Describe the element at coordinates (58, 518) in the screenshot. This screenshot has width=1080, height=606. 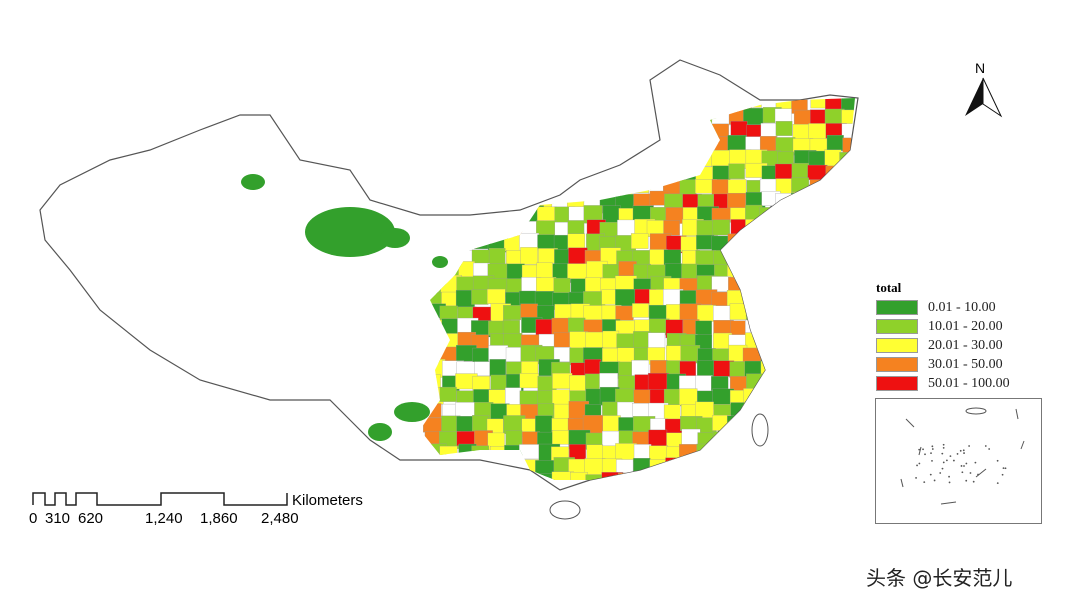
I see `scale-tick: 310` at that location.